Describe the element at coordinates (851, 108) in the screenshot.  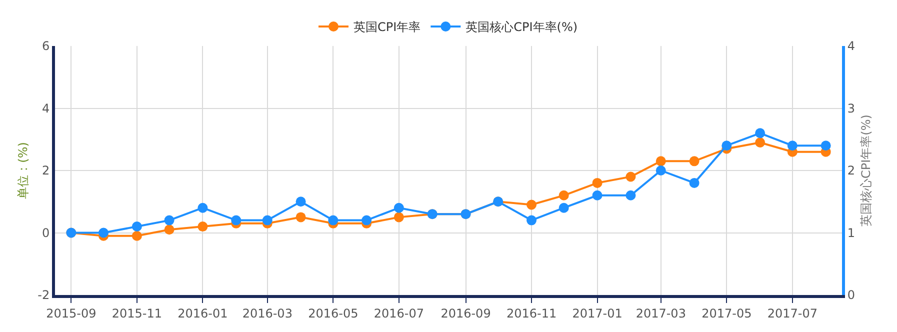
I see `y2-tick-label: 3` at that location.